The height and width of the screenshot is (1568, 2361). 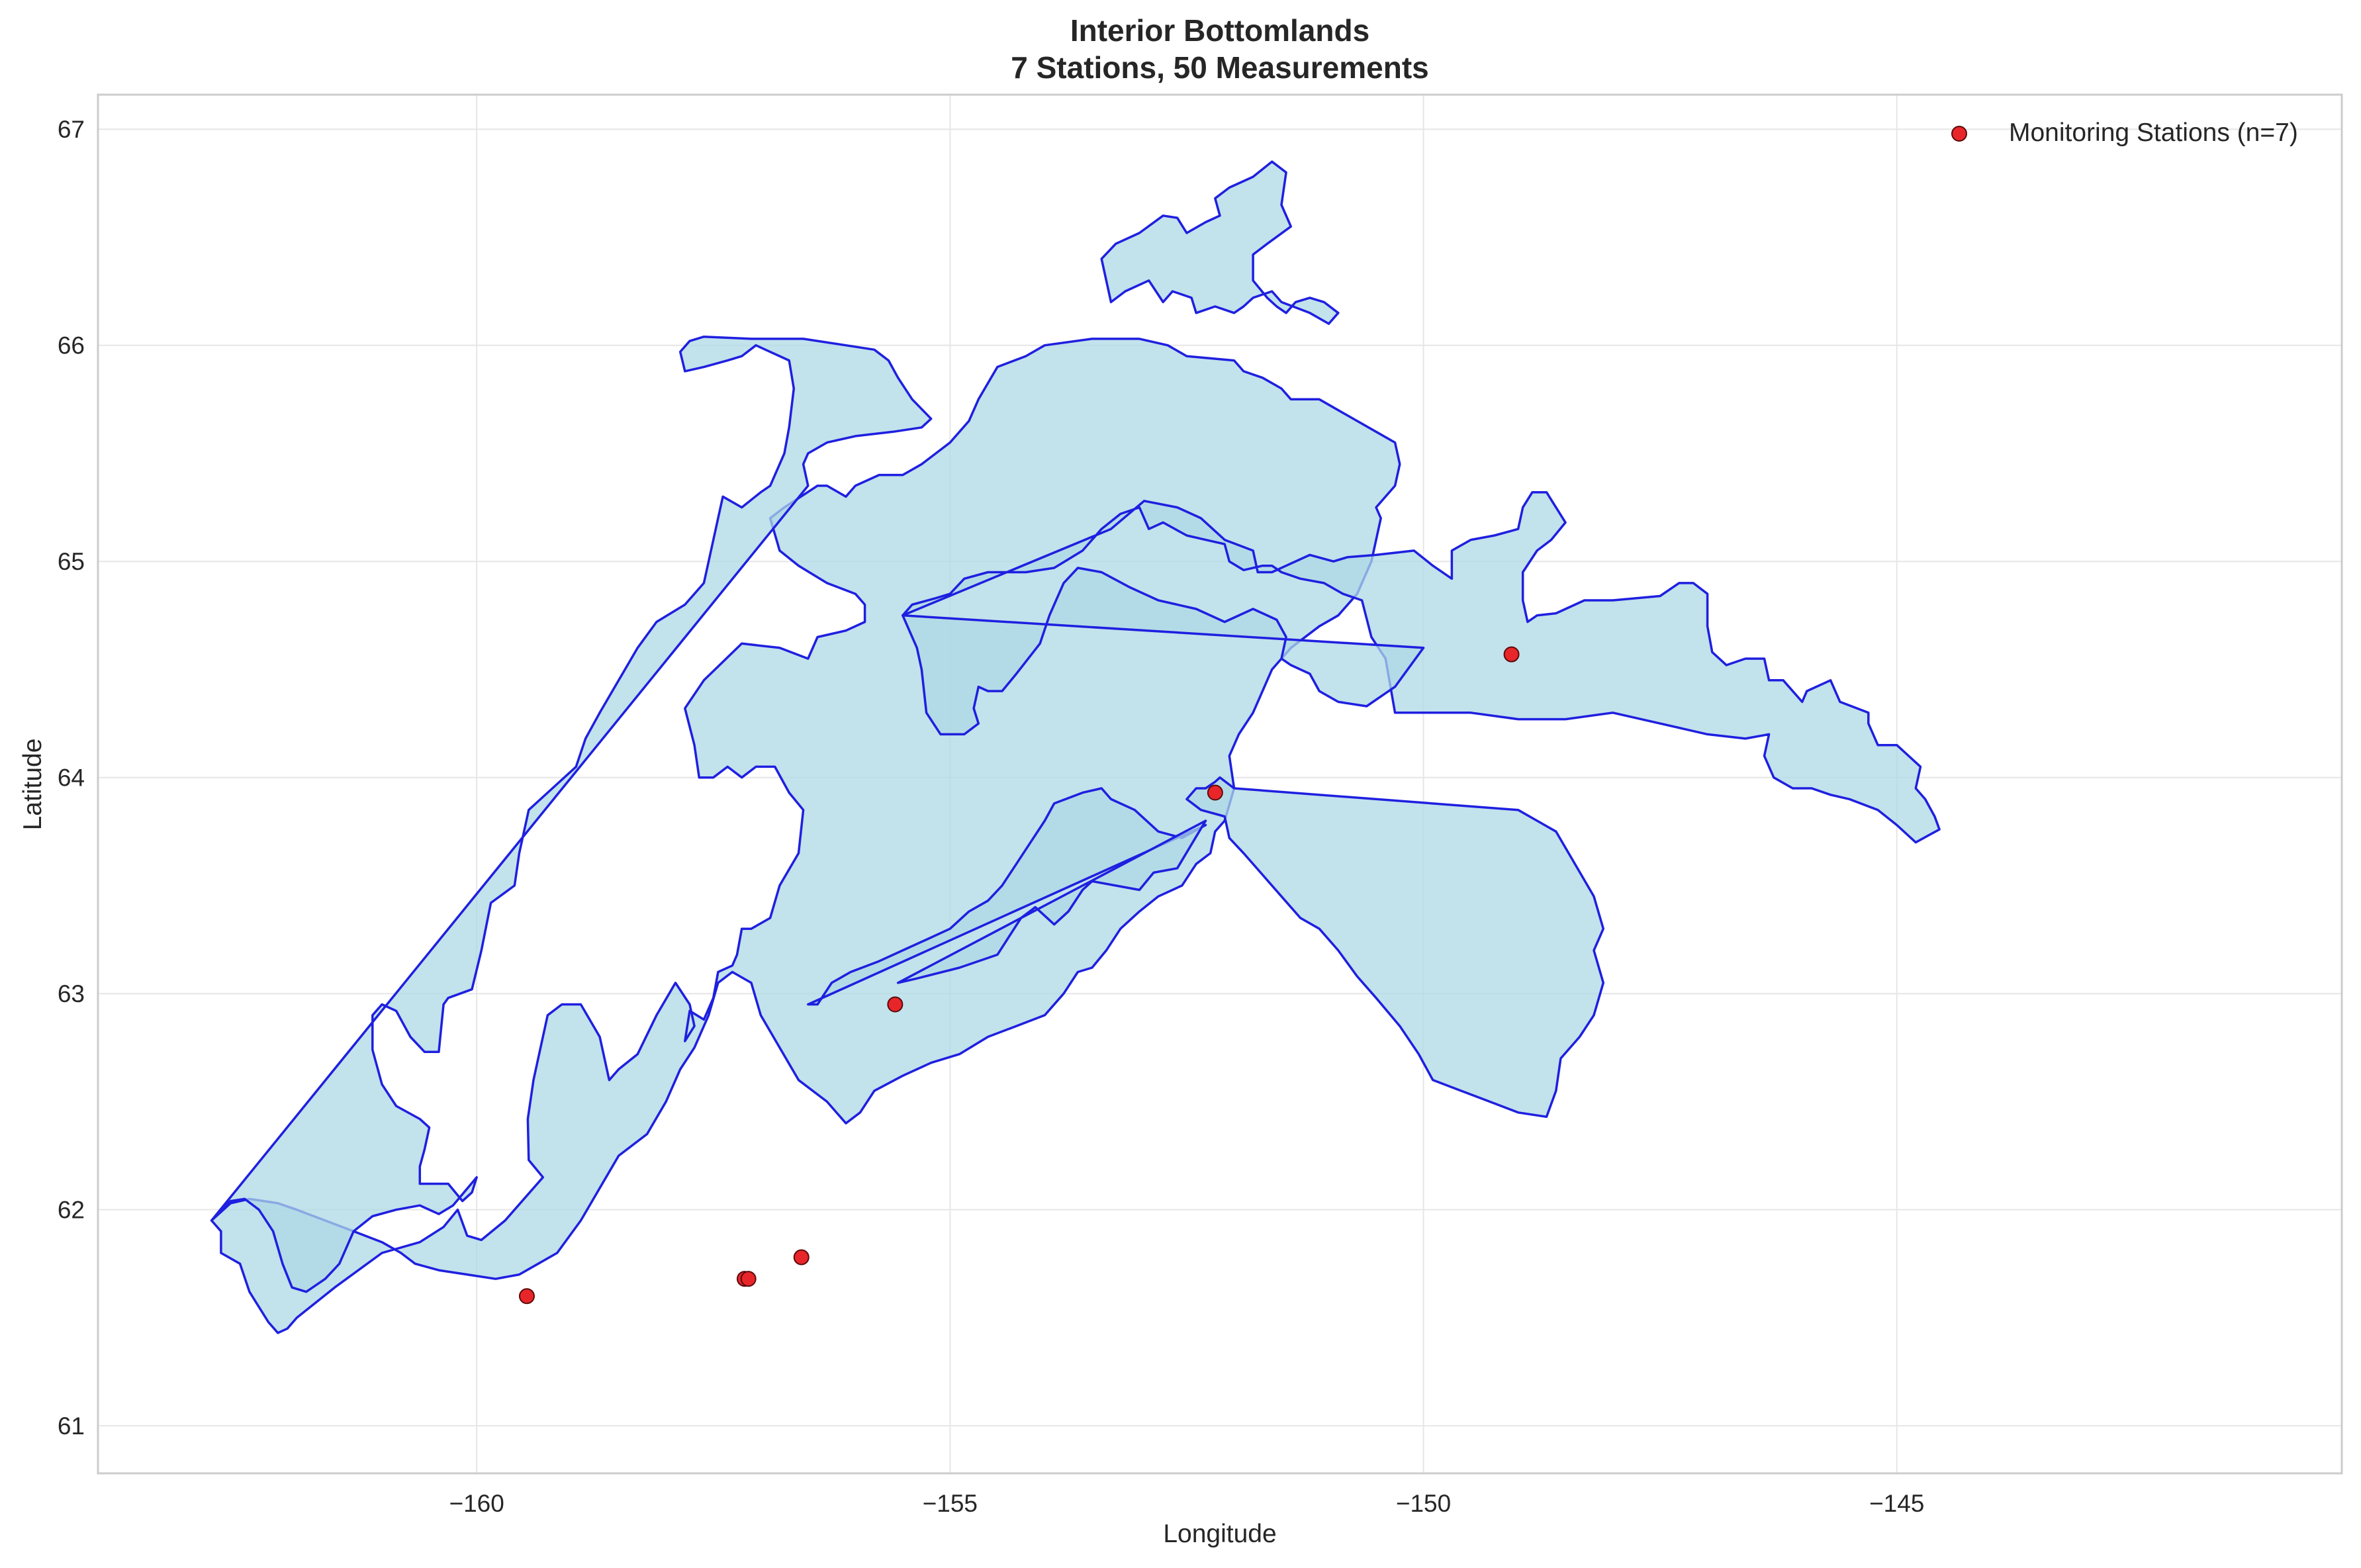 I want to click on x-tick-label: −160, so click(x=476, y=1503).